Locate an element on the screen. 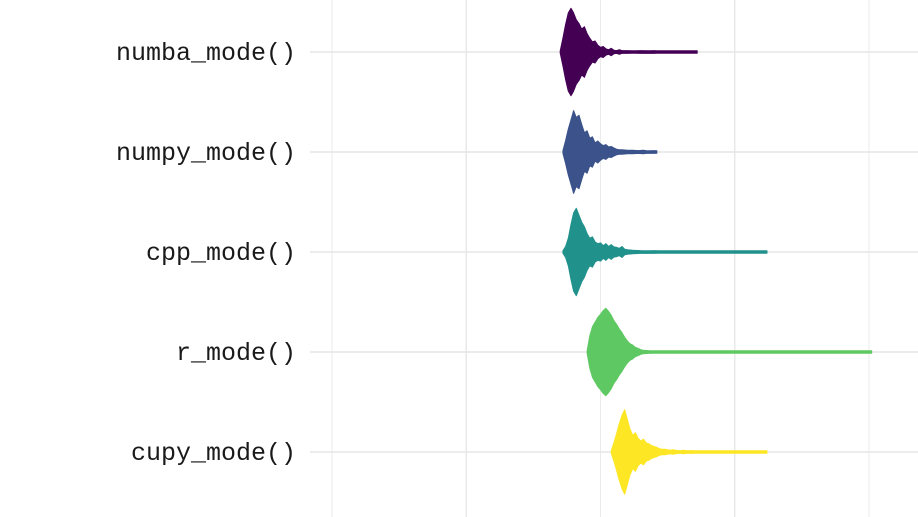 The width and height of the screenshot is (918, 517). violin-r-mode is located at coordinates (729, 352).